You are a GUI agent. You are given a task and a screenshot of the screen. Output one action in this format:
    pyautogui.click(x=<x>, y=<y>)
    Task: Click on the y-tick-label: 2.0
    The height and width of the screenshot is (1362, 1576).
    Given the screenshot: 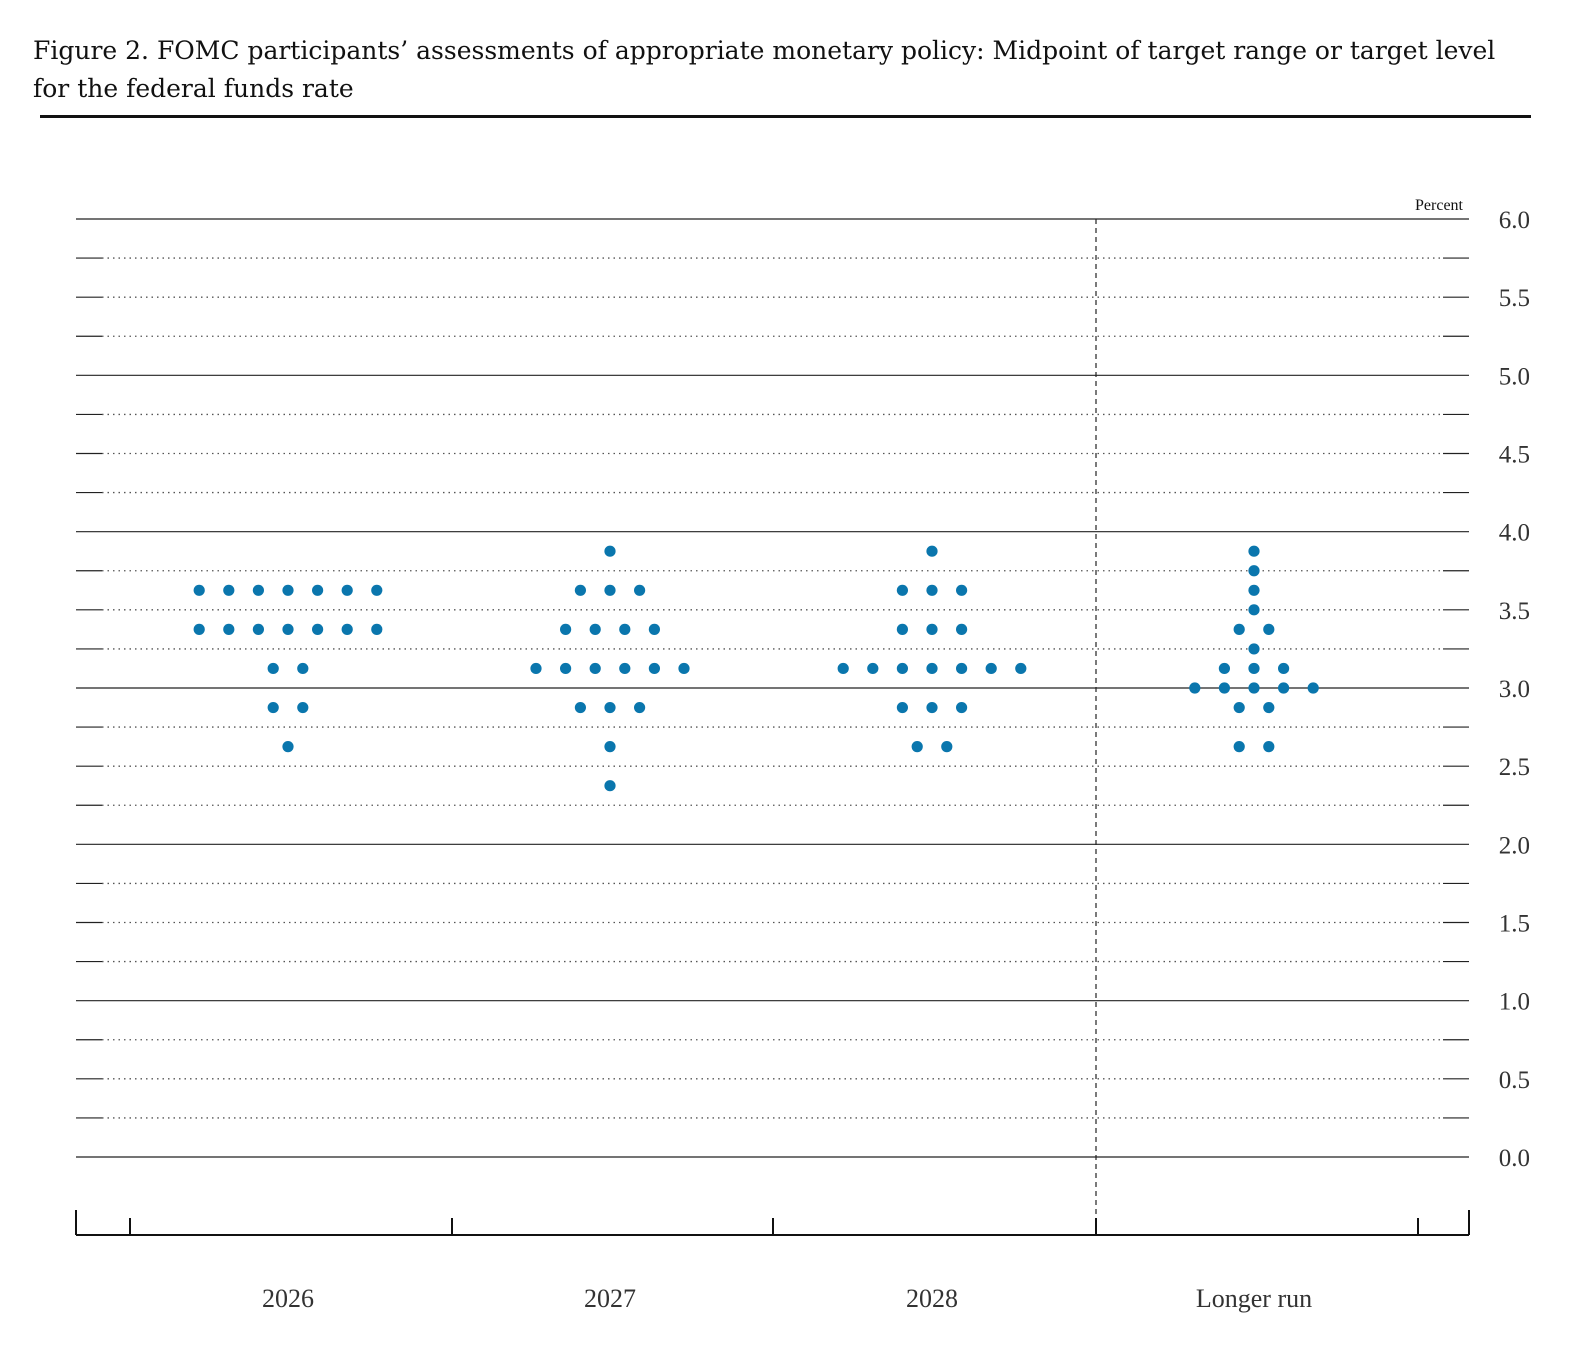 What is the action you would take?
    pyautogui.click(x=1514, y=845)
    